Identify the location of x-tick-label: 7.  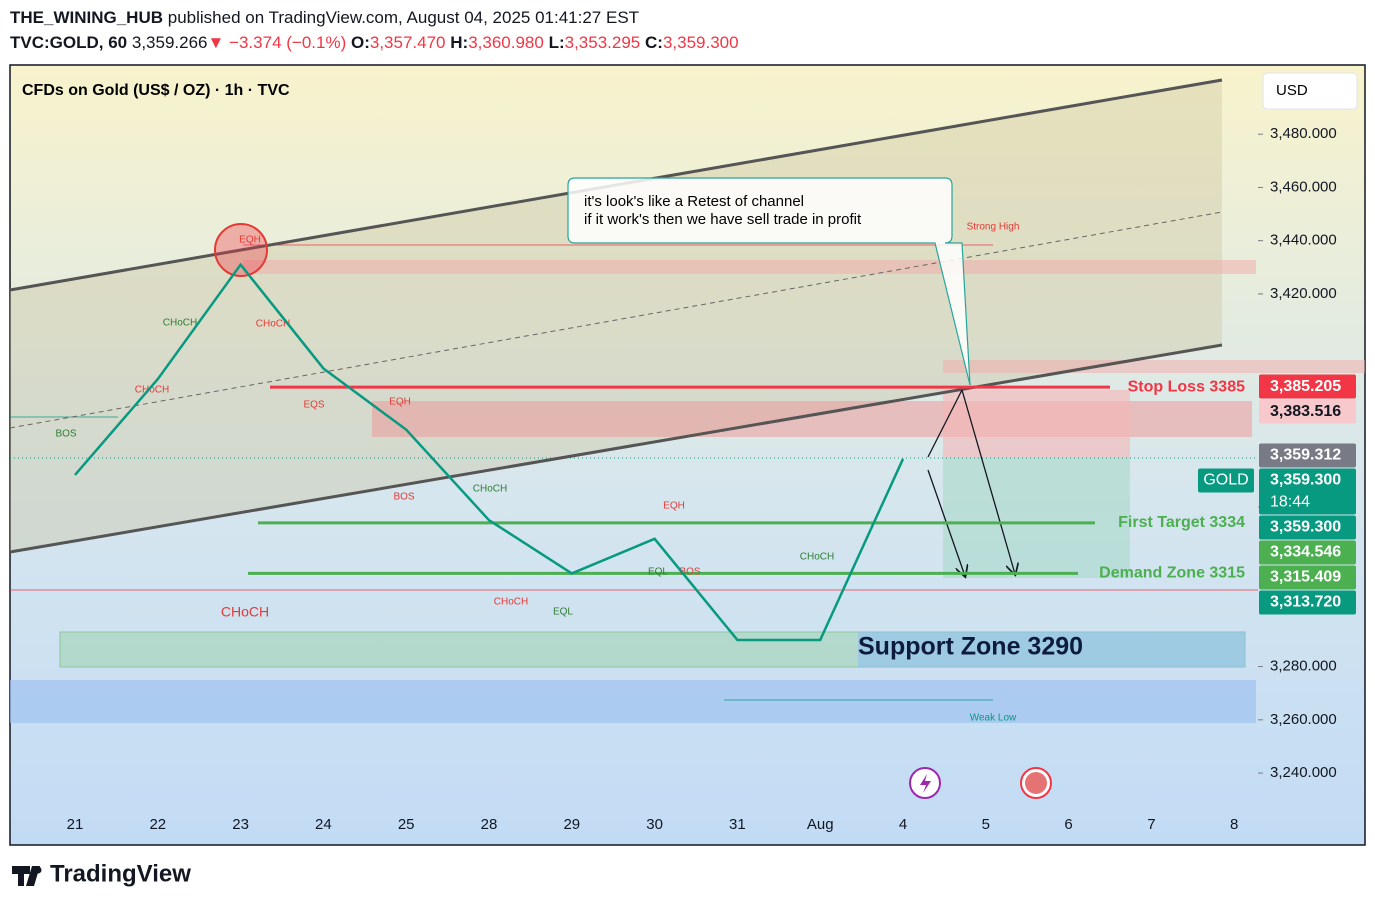
(1151, 824).